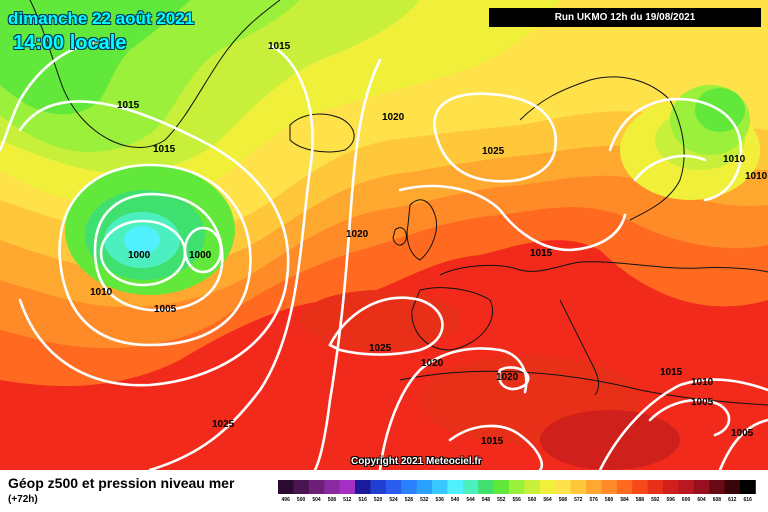  Describe the element at coordinates (594, 500) in the screenshot. I see `scale-label: 576` at that location.